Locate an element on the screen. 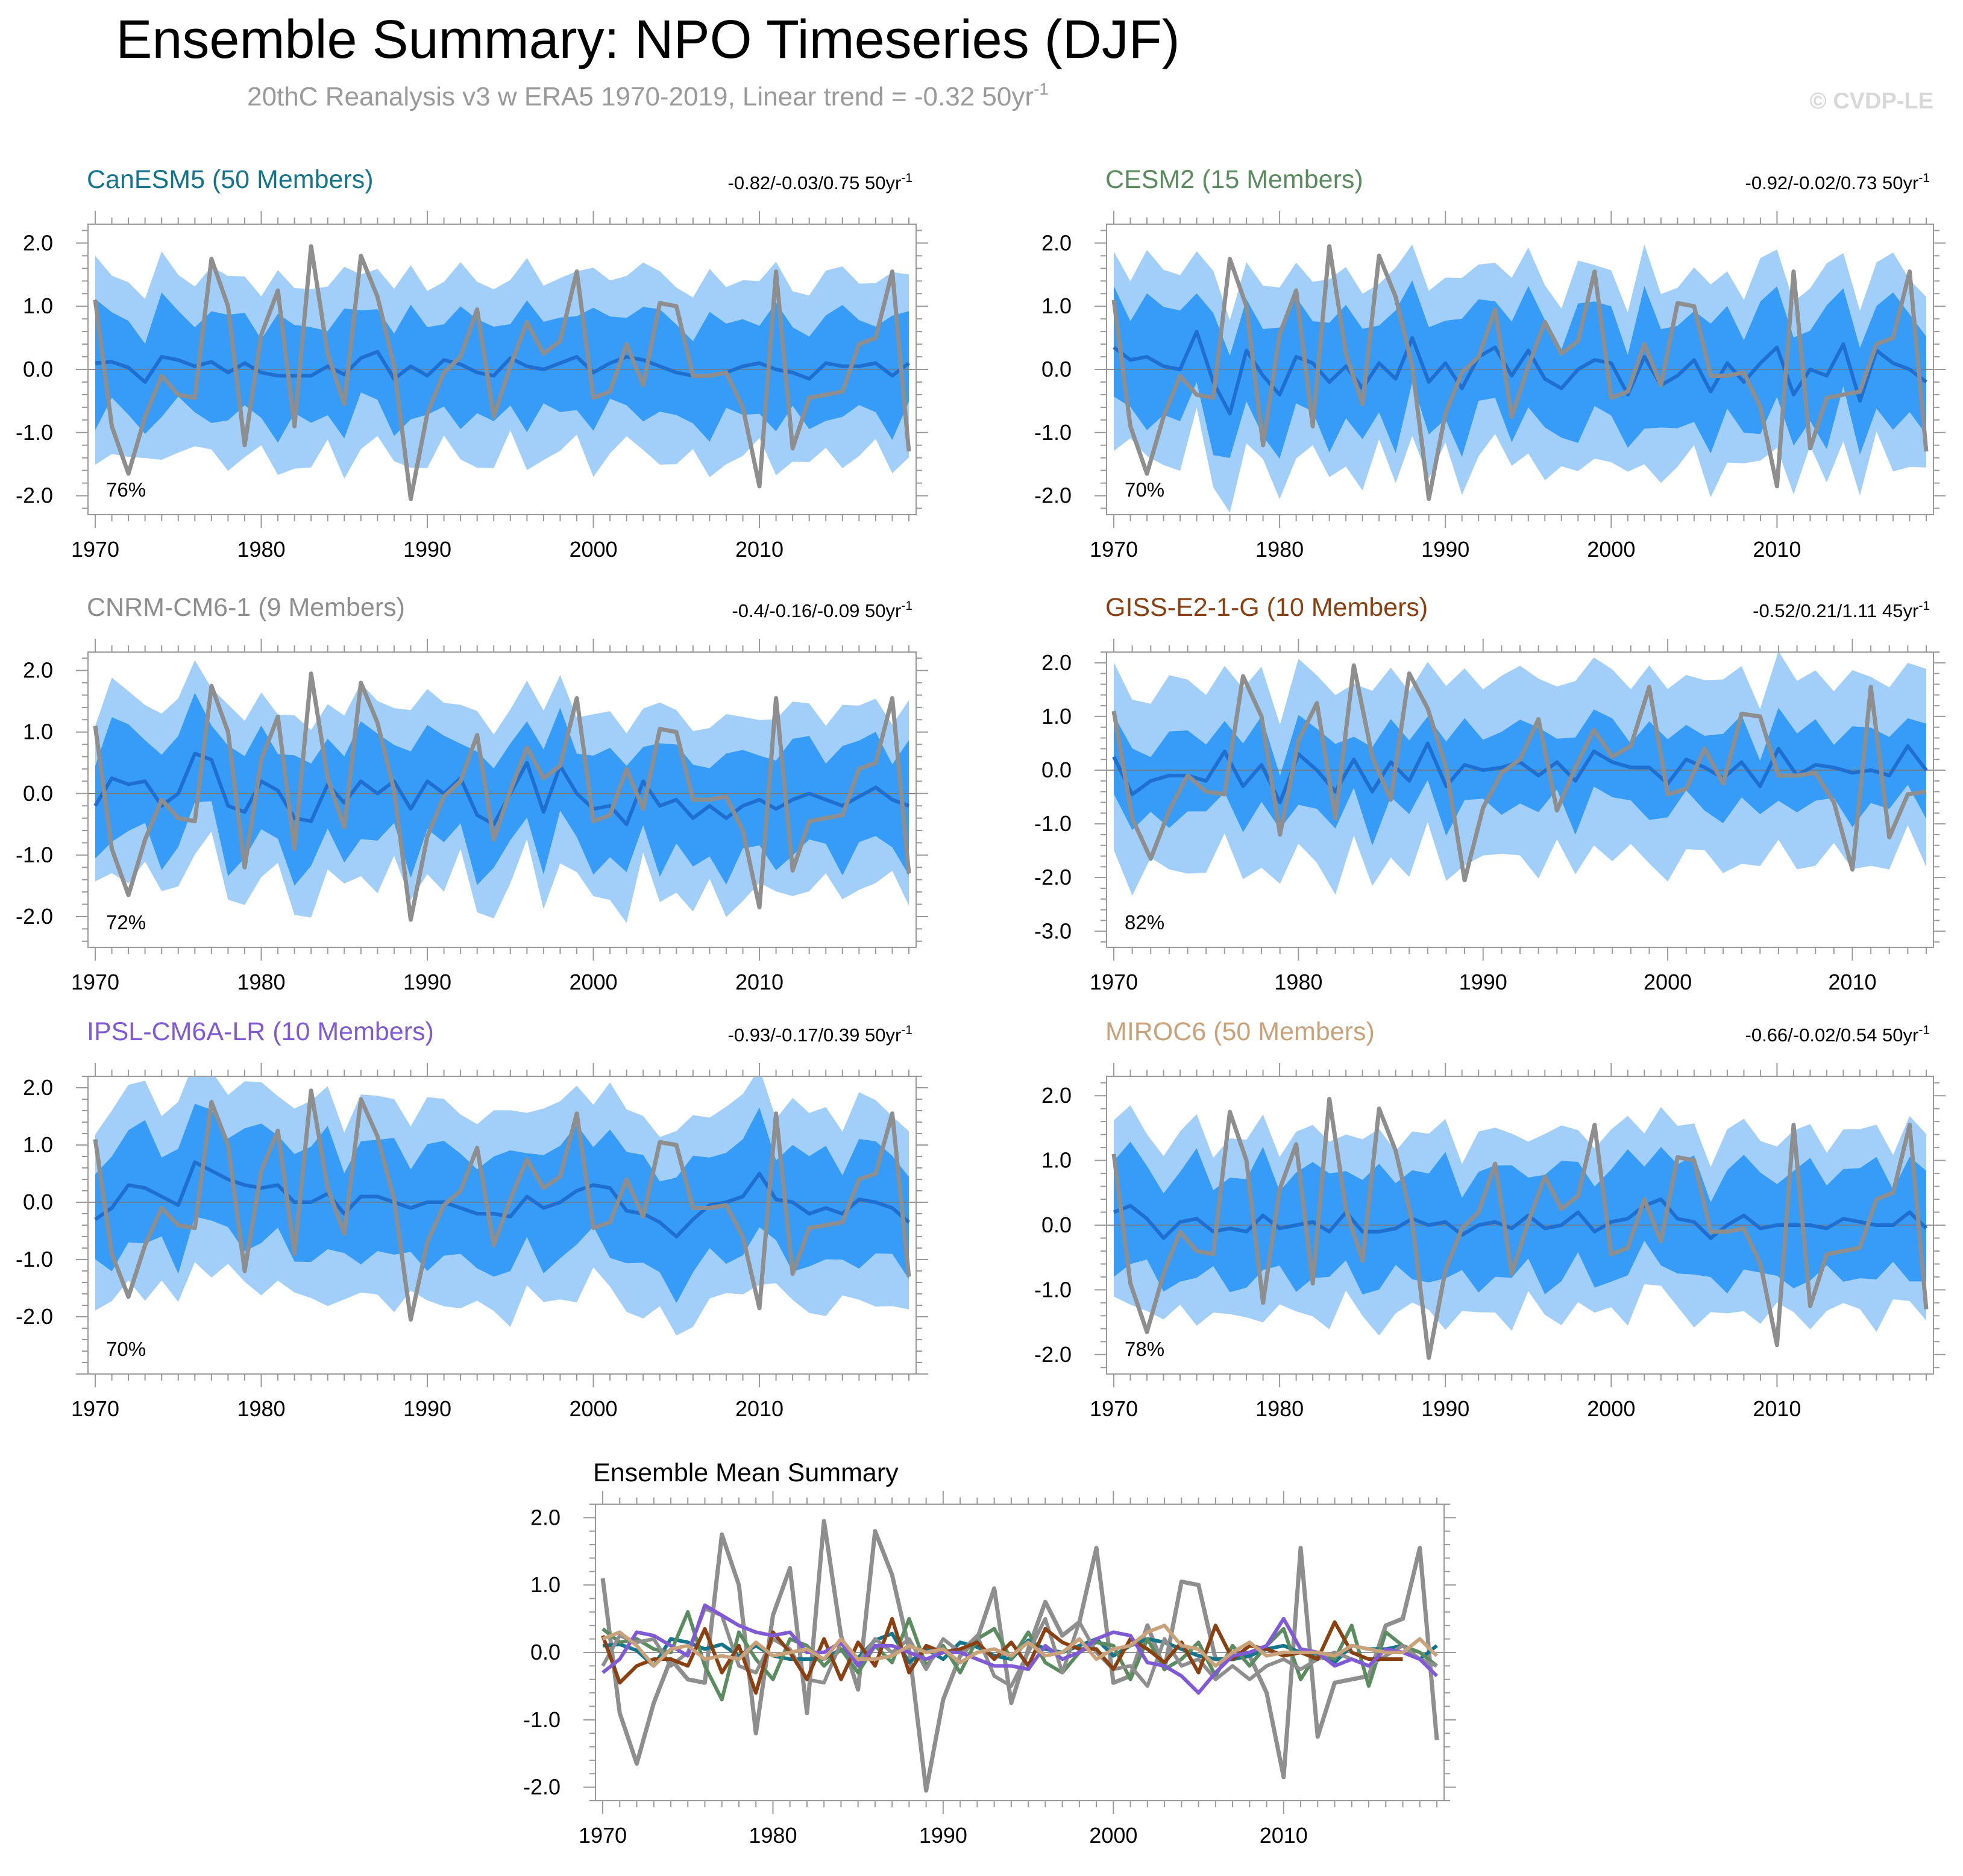 This screenshot has width=1963, height=1876. panel-title: CESM2 (15 Members) is located at coordinates (1234, 179).